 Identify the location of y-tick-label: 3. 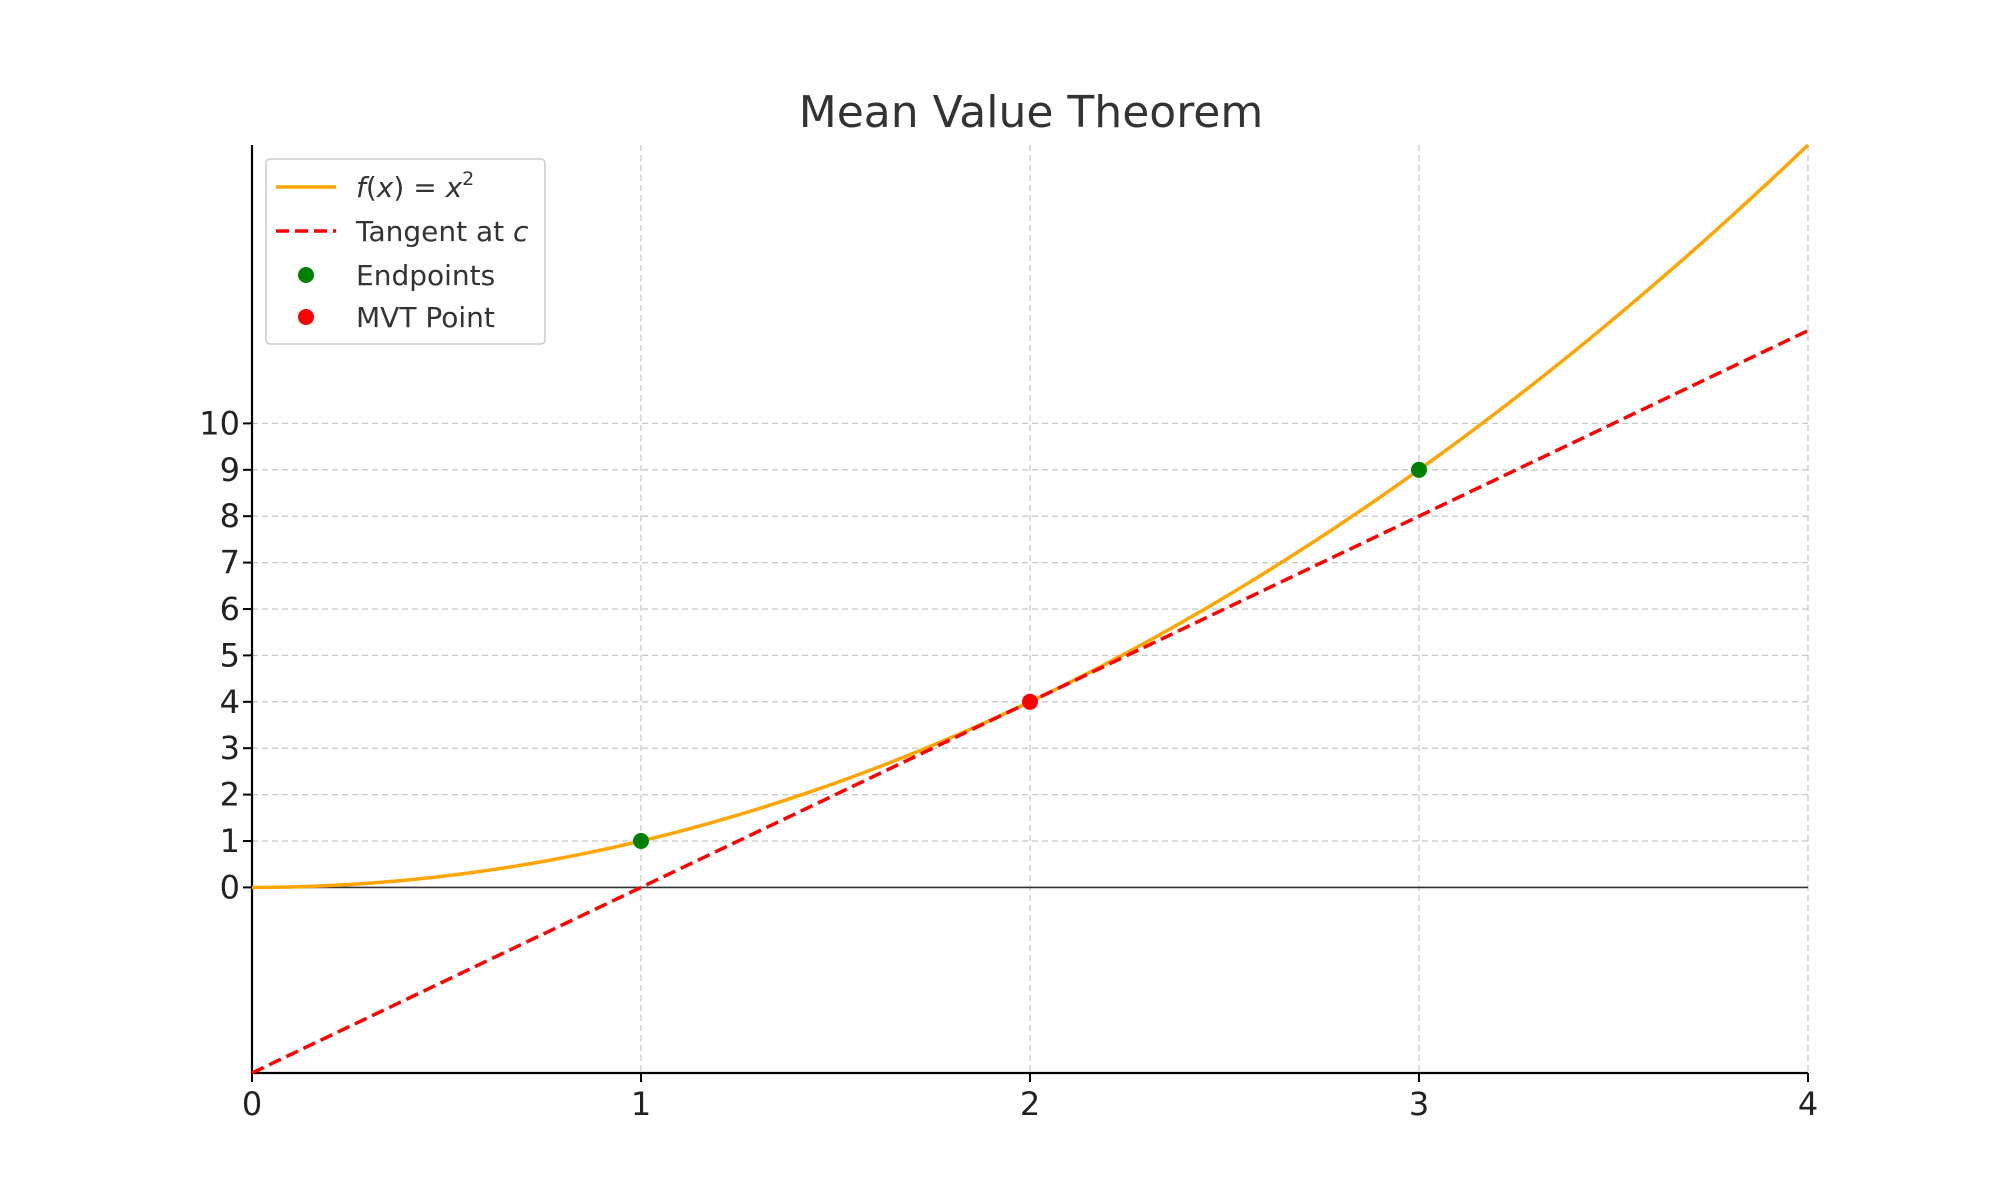
(230, 748).